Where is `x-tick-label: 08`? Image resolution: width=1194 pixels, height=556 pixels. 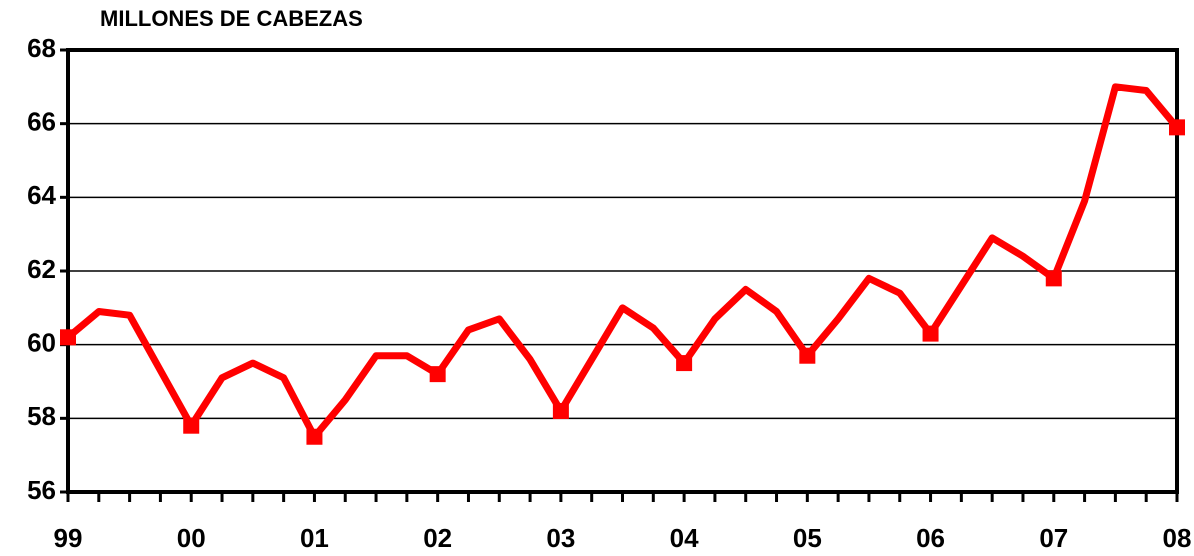
x-tick-label: 08 is located at coordinates (1177, 538).